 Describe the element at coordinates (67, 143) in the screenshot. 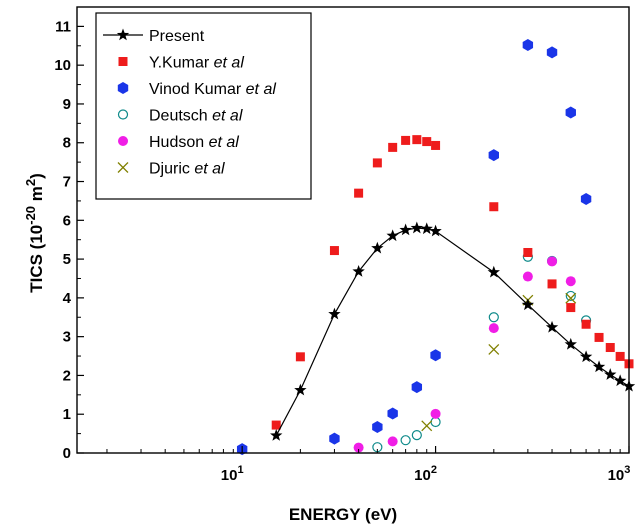

I see `y-tick-label: 8` at that location.